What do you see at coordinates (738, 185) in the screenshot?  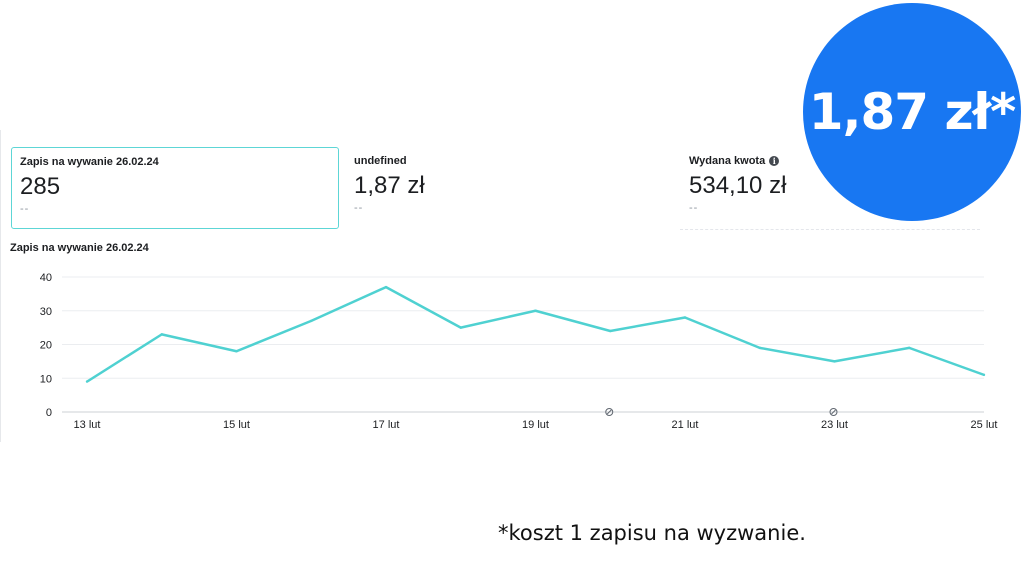 I see `metric-card-value: 534,10 zł` at bounding box center [738, 185].